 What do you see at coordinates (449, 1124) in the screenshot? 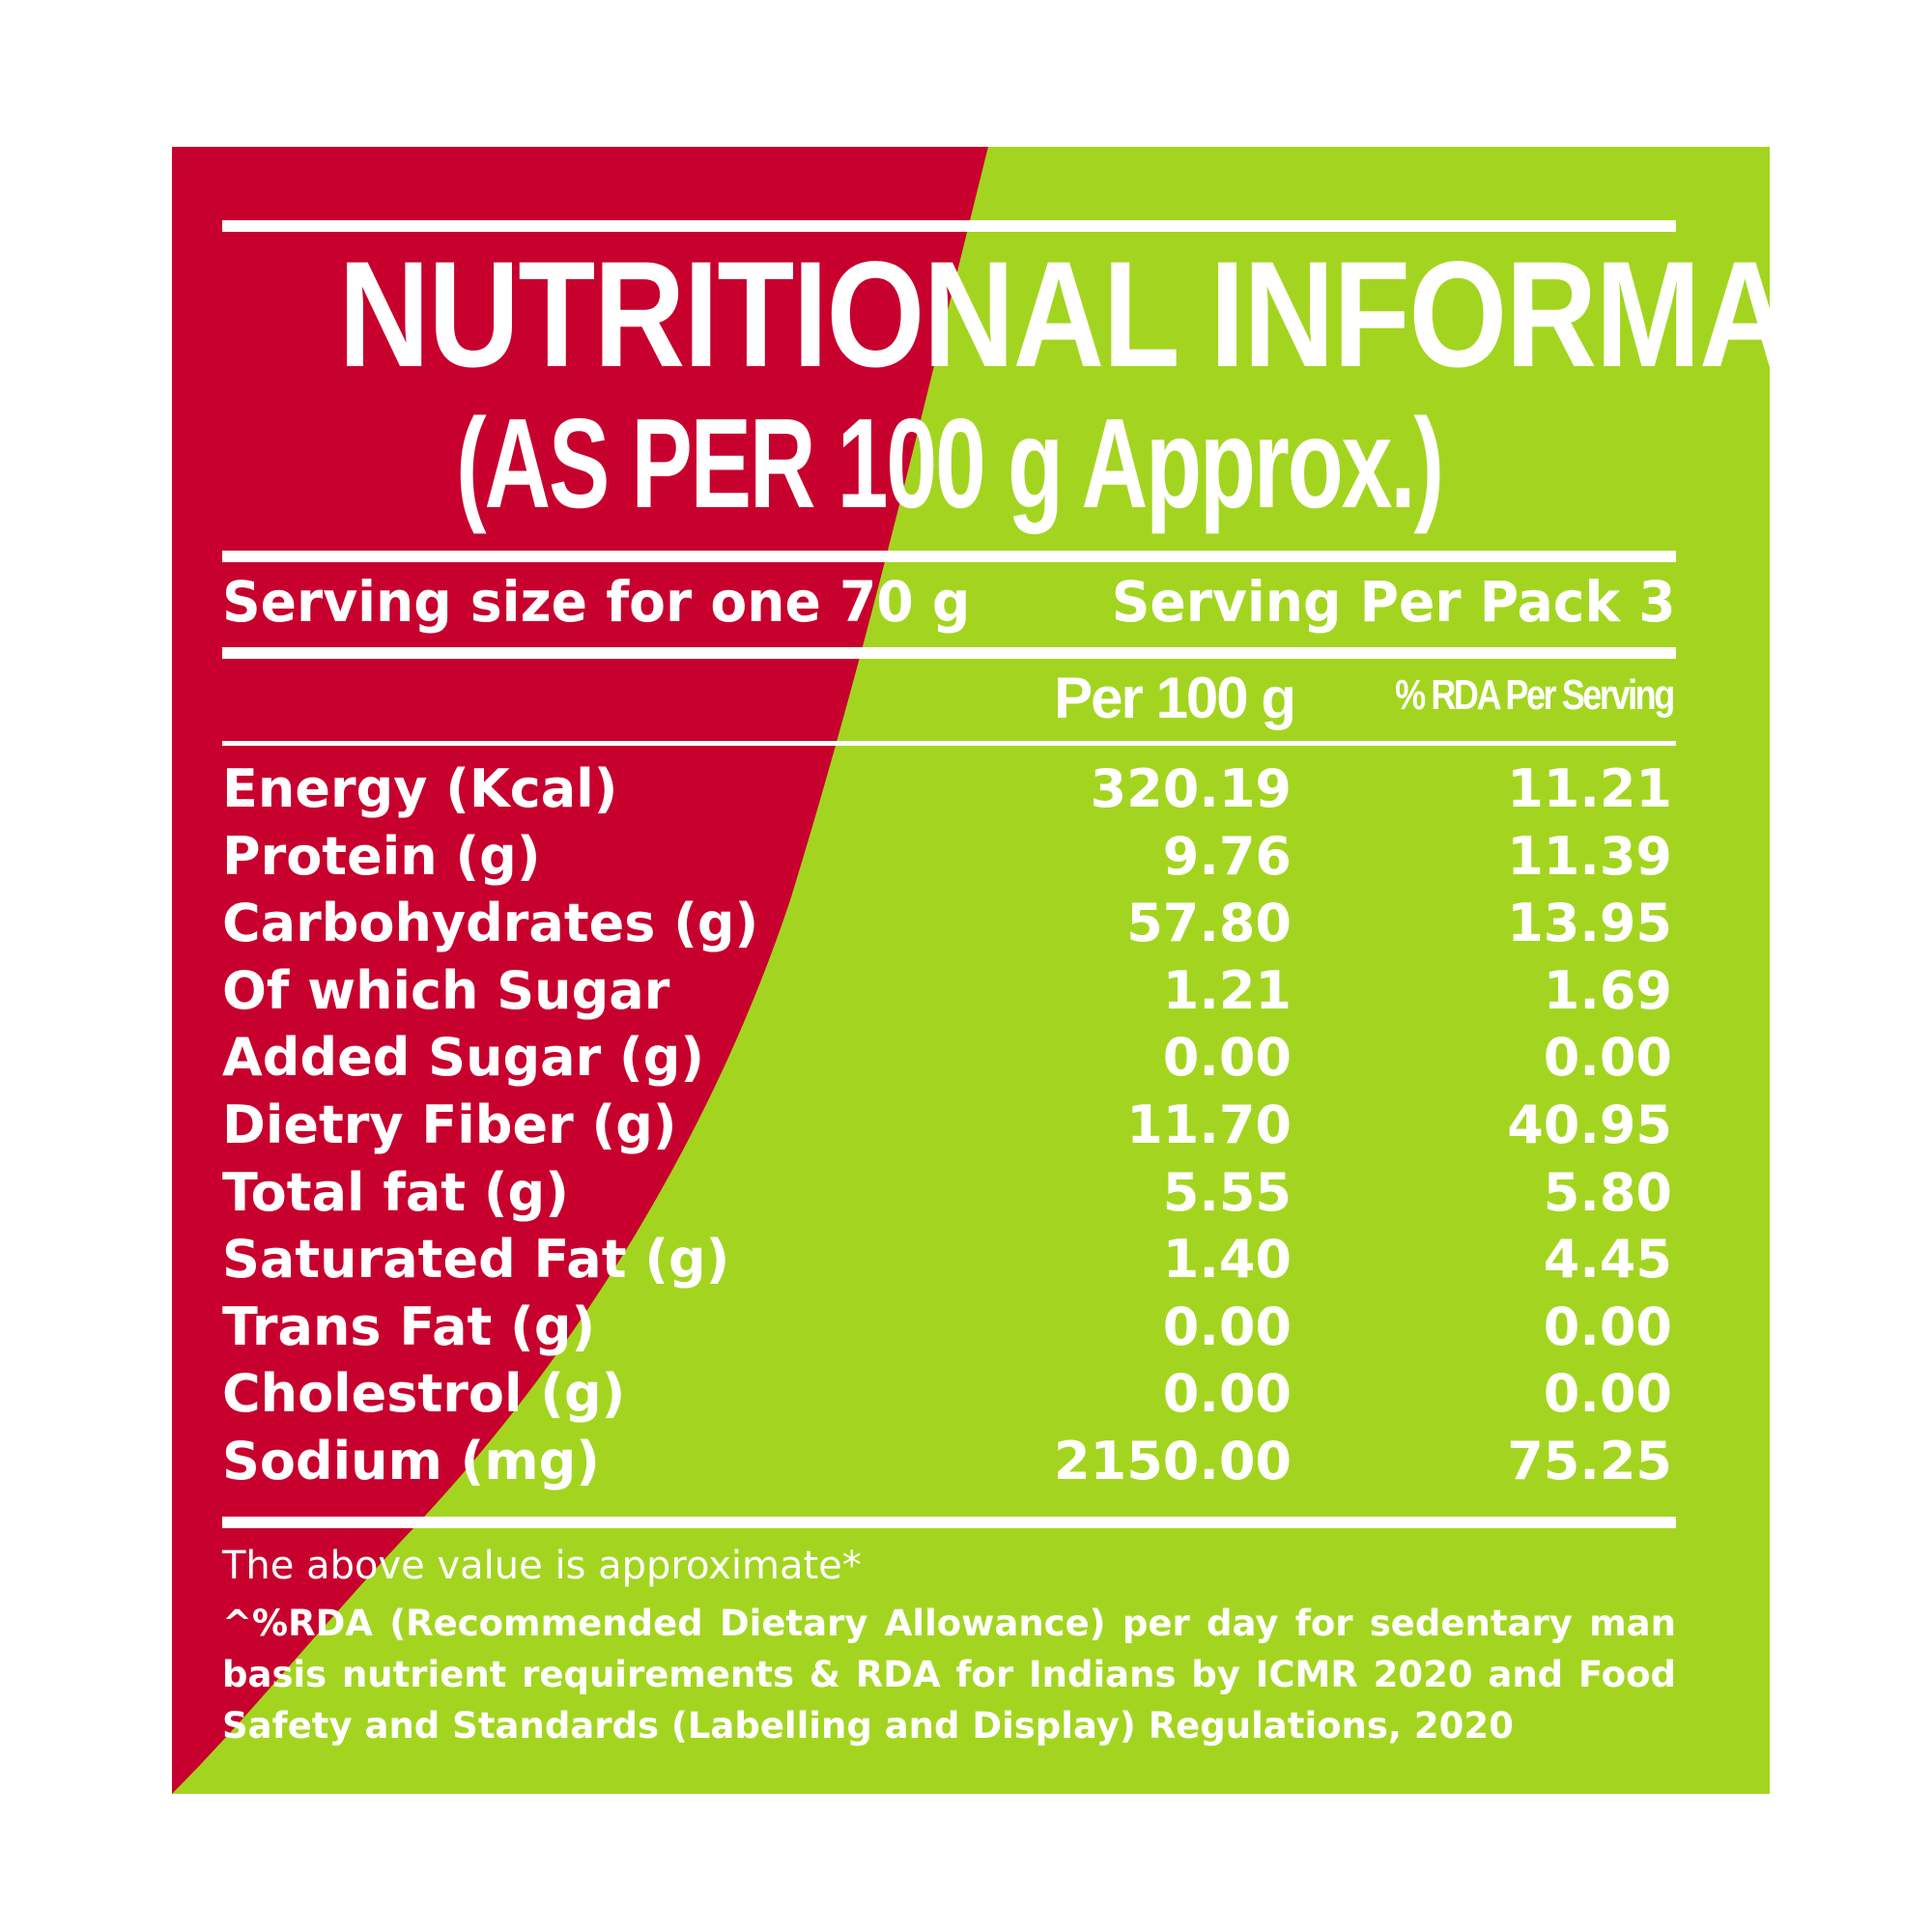
I see `nutrient-name: Dietry Fiber (g)` at bounding box center [449, 1124].